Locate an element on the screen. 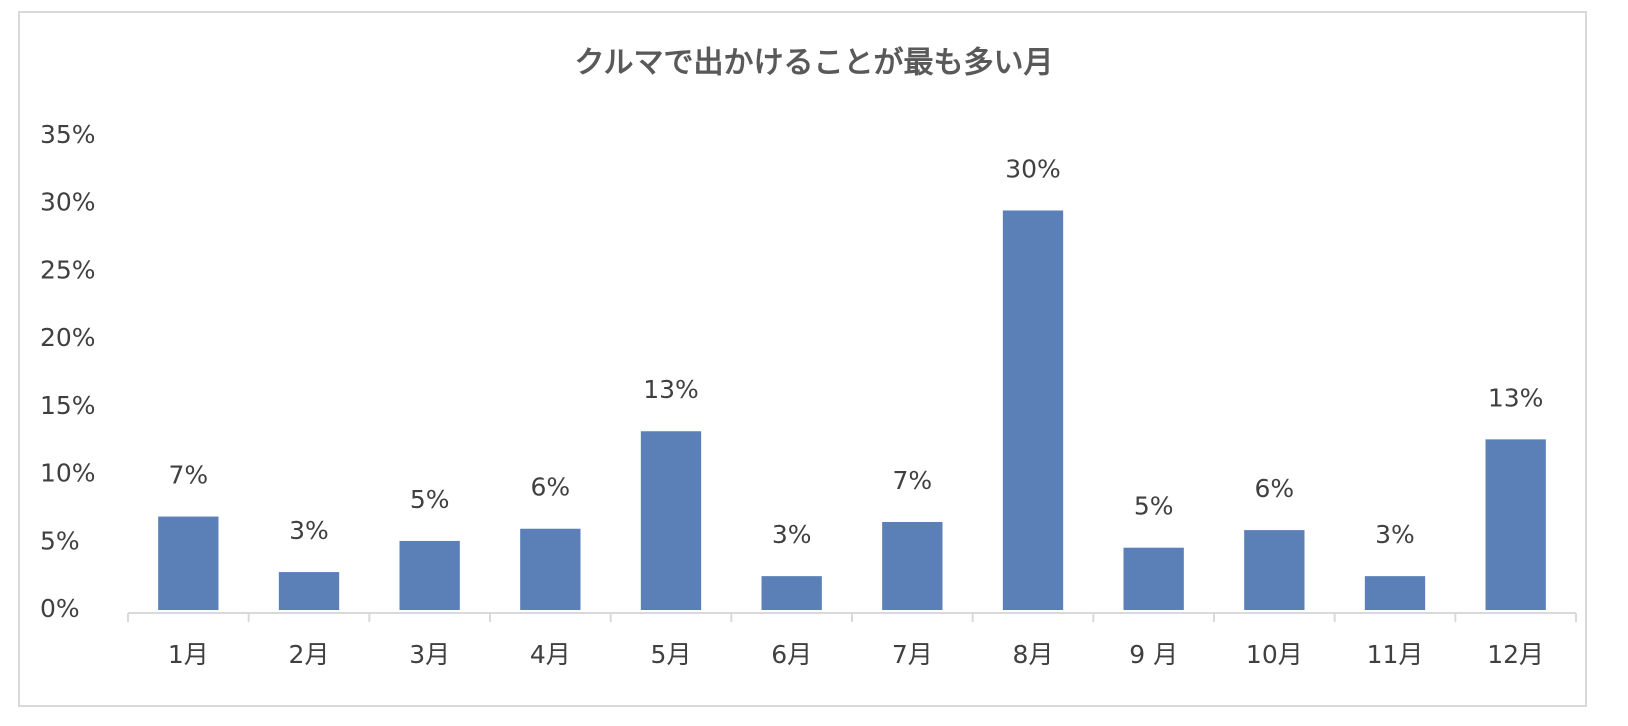 Image resolution: width=1628 pixels, height=726 pixels. y-tick-label: 10% is located at coordinates (68, 473).